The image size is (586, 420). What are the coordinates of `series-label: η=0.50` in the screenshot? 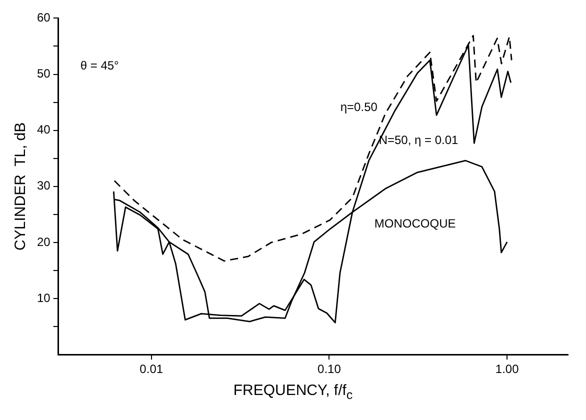 It's located at (359, 107).